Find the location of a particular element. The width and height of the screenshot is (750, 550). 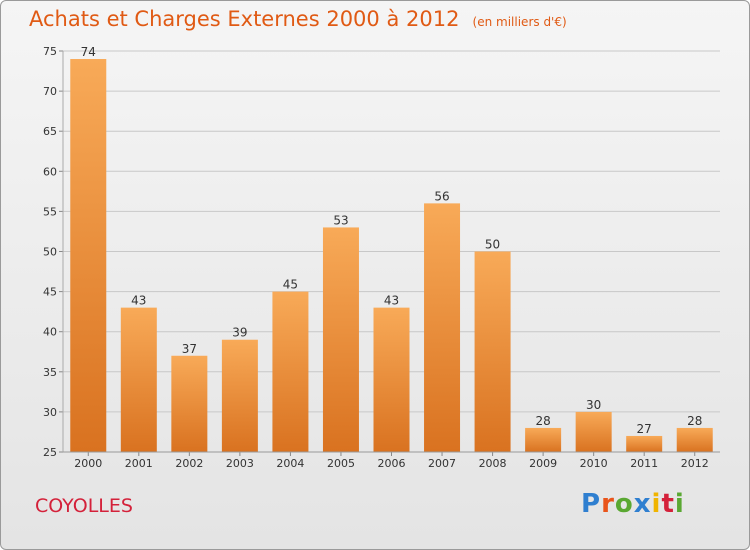

y-axis: 25 30 35 40 45 50 55 60 65 70 75 is located at coordinates (53, 252).